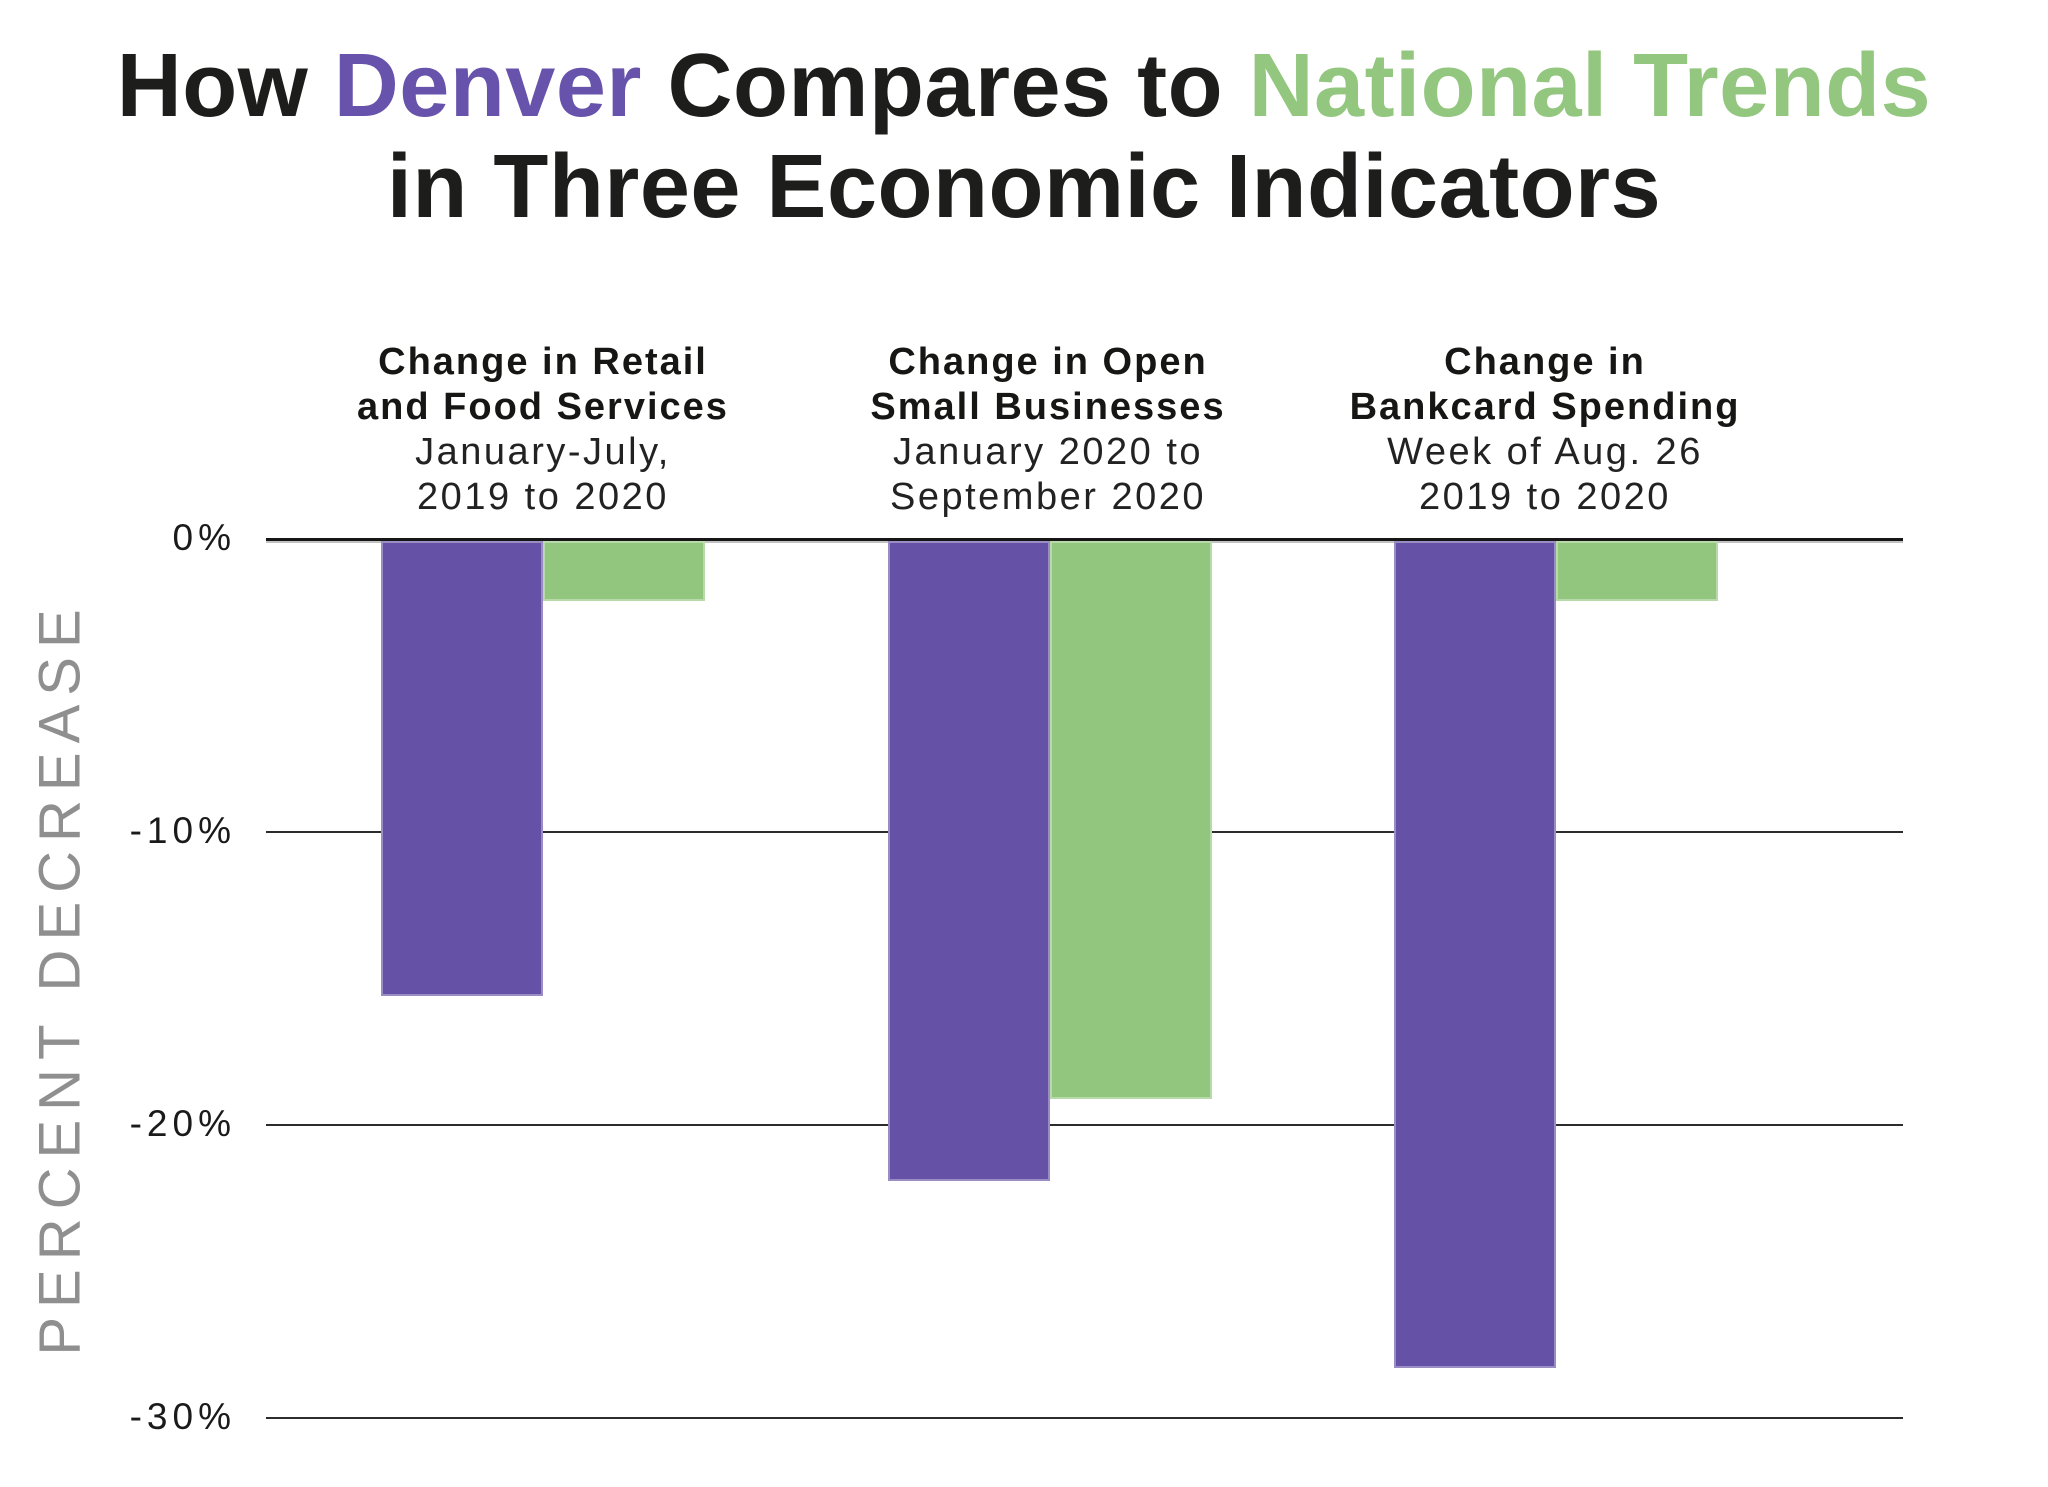 The height and width of the screenshot is (1487, 2048). Describe the element at coordinates (1048, 452) in the screenshot. I see `column-header-subtitle-line: January 2020 to` at that location.